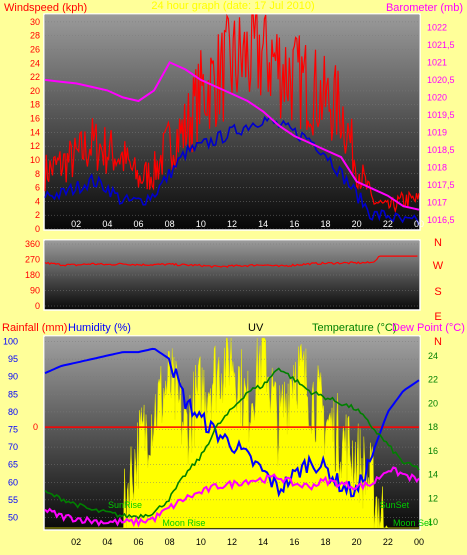 This screenshot has height=555, width=467. What do you see at coordinates (437, 317) in the screenshot?
I see `compass-label: E` at bounding box center [437, 317].